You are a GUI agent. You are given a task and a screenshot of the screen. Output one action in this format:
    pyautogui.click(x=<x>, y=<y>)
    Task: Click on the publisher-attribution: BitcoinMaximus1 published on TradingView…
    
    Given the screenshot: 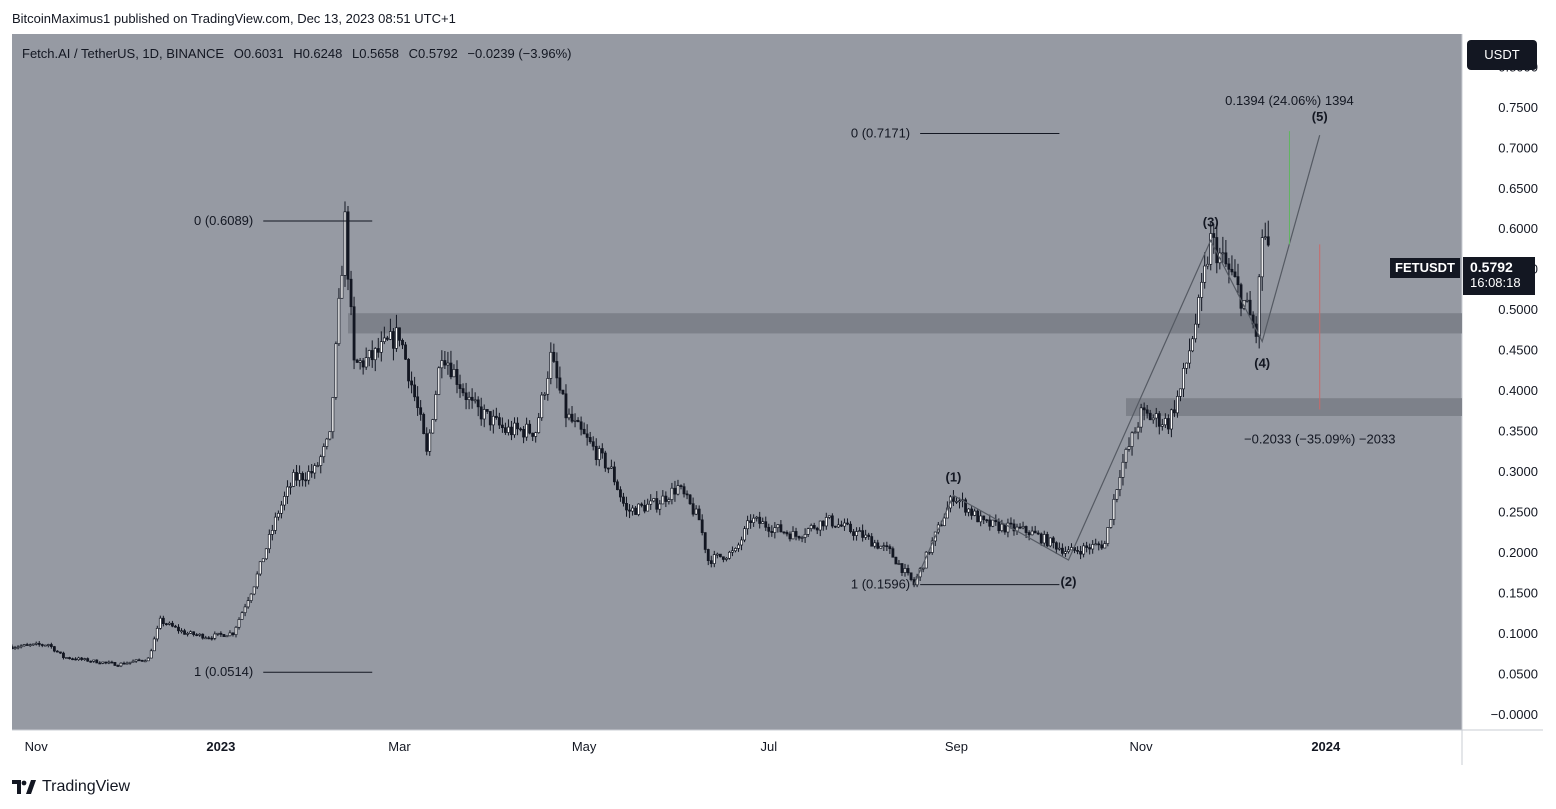 What is the action you would take?
    pyautogui.click(x=234, y=18)
    